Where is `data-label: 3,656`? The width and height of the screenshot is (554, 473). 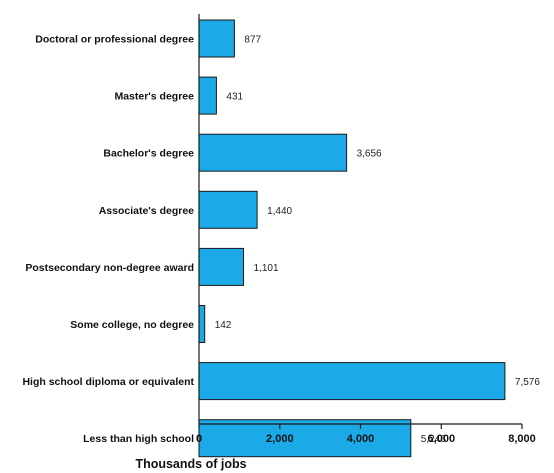
data-label: 3,656 is located at coordinates (369, 154).